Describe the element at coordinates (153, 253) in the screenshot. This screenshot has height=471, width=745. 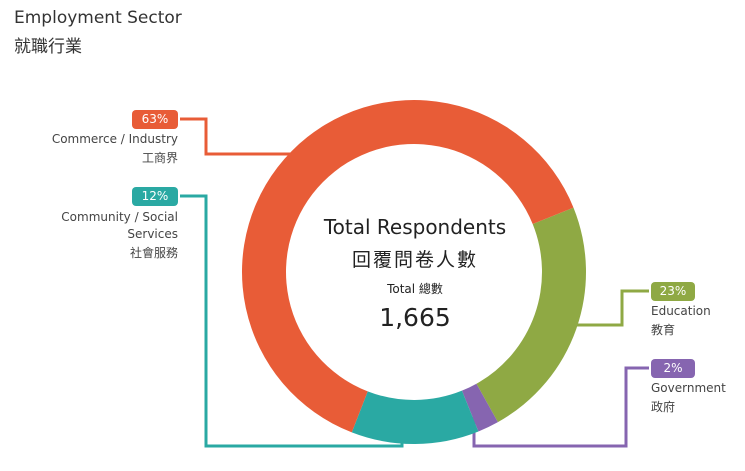
I see `label-community-zh: 社會服務` at that location.